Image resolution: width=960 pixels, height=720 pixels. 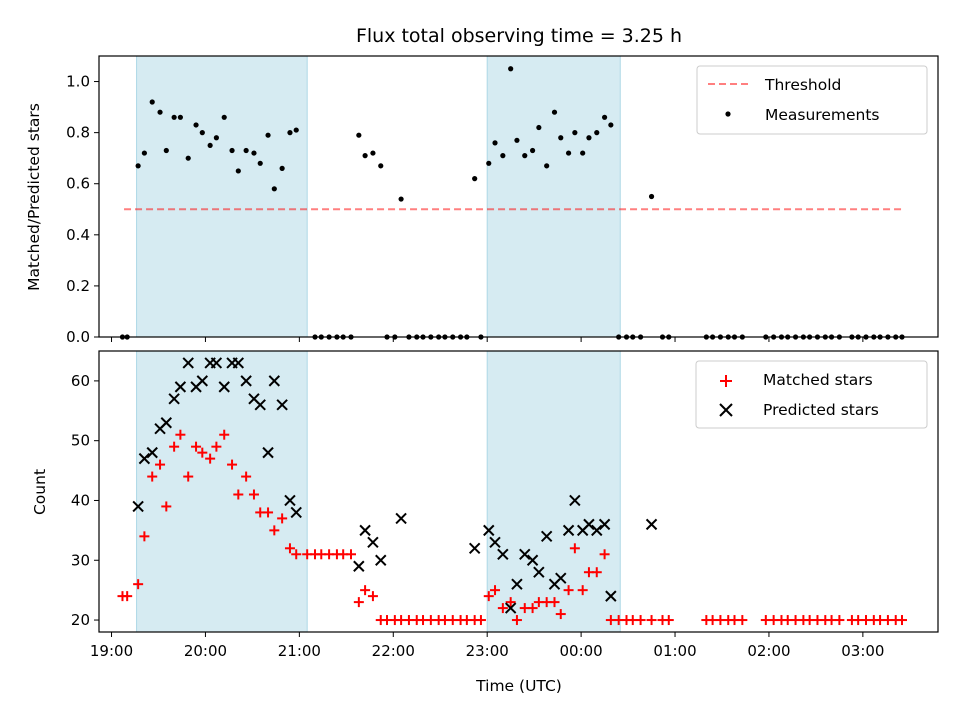 I want to click on top-panel-y-axis-label: Matched/Predicted stars, so click(x=34, y=197).